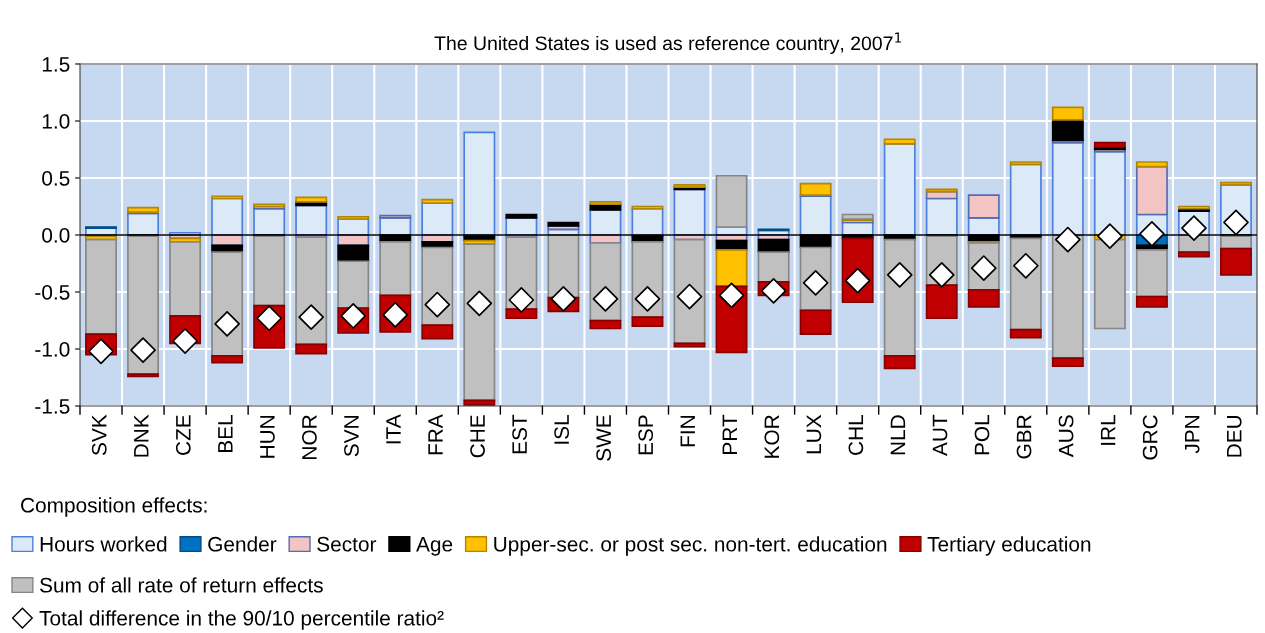 Image resolution: width=1265 pixels, height=633 pixels. What do you see at coordinates (940, 435) in the screenshot?
I see `x-tick-label: AUT` at bounding box center [940, 435].